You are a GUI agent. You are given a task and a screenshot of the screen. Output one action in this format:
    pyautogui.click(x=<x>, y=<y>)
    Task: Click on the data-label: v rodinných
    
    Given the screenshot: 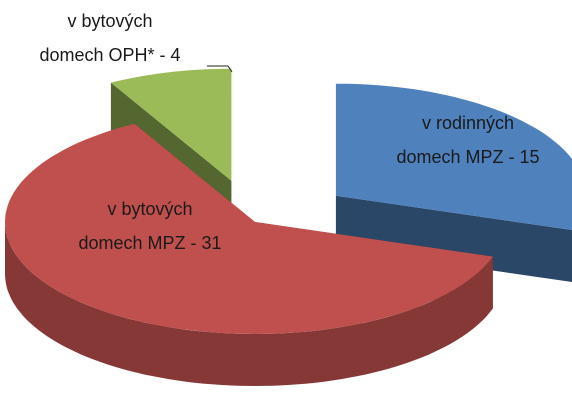 What is the action you would take?
    pyautogui.click(x=468, y=123)
    